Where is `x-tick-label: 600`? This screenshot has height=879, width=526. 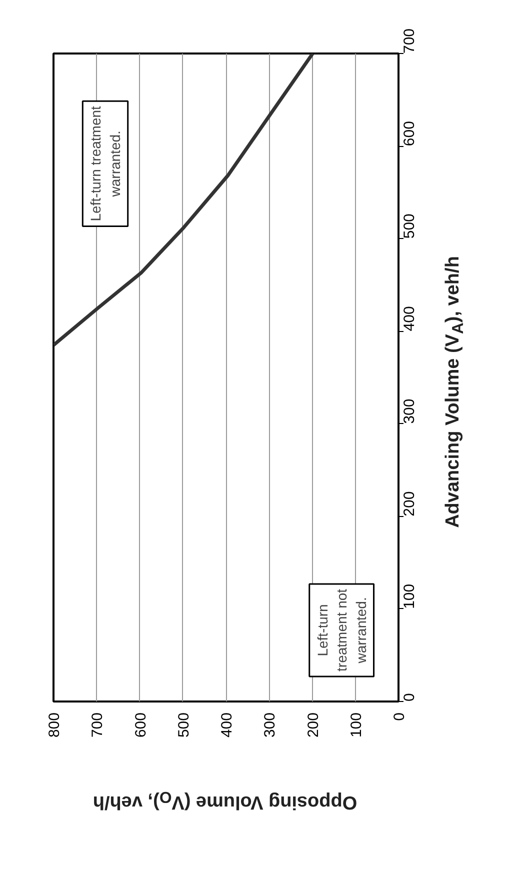
x-tick-label: 600 is located at coordinates (141, 725).